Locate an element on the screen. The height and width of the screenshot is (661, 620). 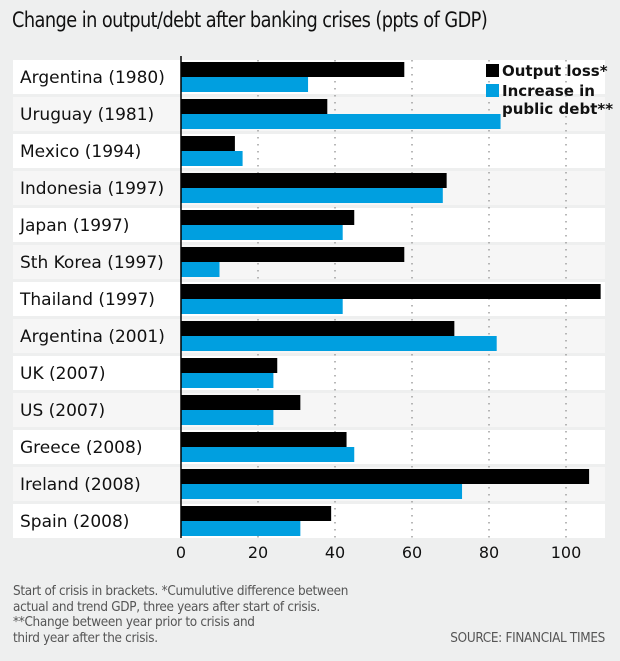
category-label: Japan (1997) is located at coordinates (74, 226).